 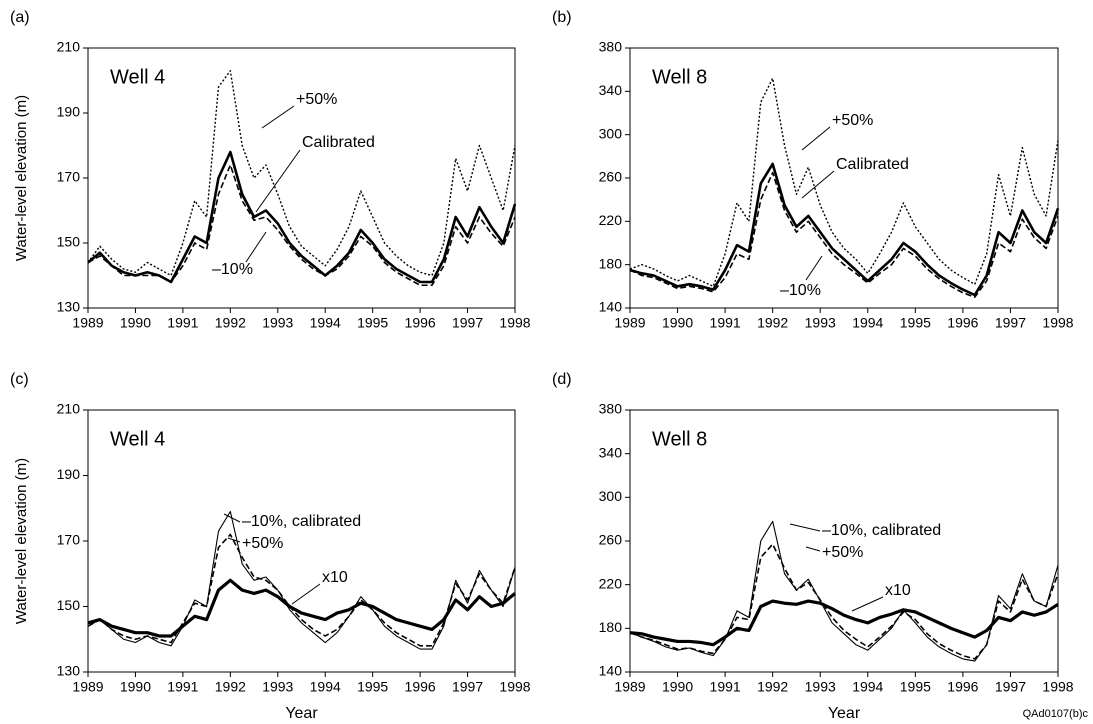 What do you see at coordinates (800, 290) in the screenshot?
I see `series-annotation: –10%` at bounding box center [800, 290].